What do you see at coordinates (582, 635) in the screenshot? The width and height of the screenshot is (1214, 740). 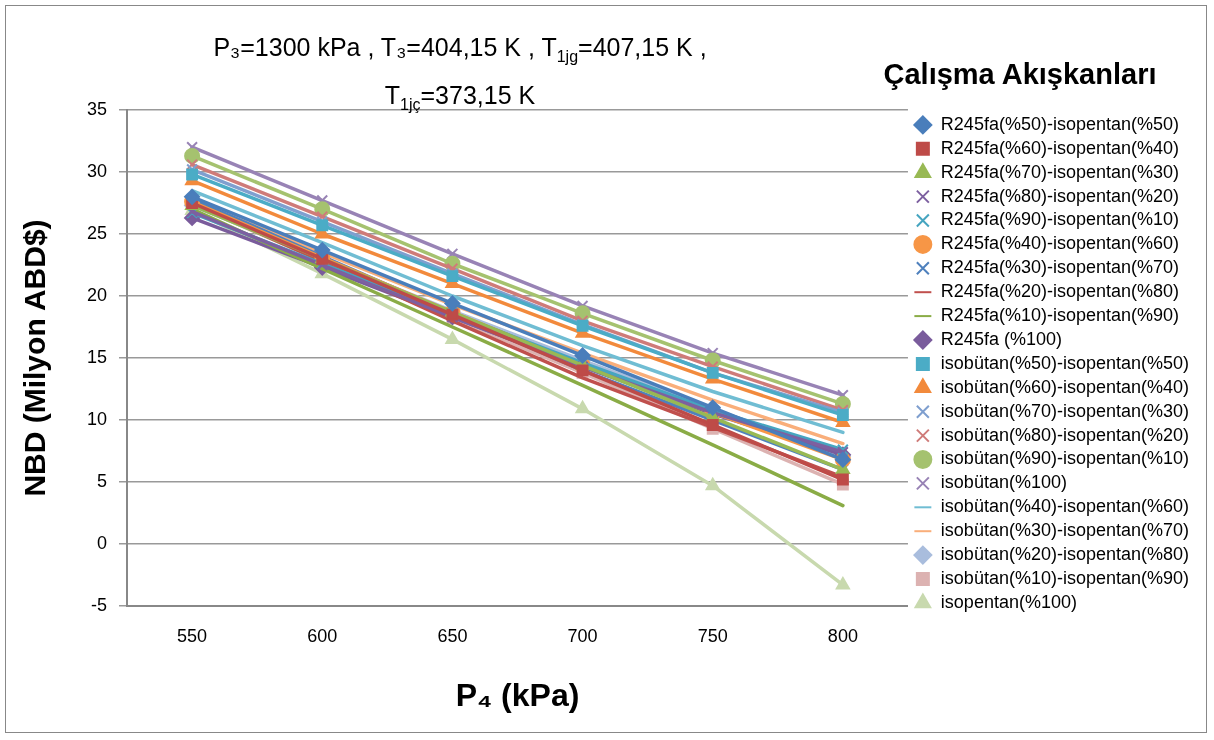 I see `x-tick-label: 700` at bounding box center [582, 635].